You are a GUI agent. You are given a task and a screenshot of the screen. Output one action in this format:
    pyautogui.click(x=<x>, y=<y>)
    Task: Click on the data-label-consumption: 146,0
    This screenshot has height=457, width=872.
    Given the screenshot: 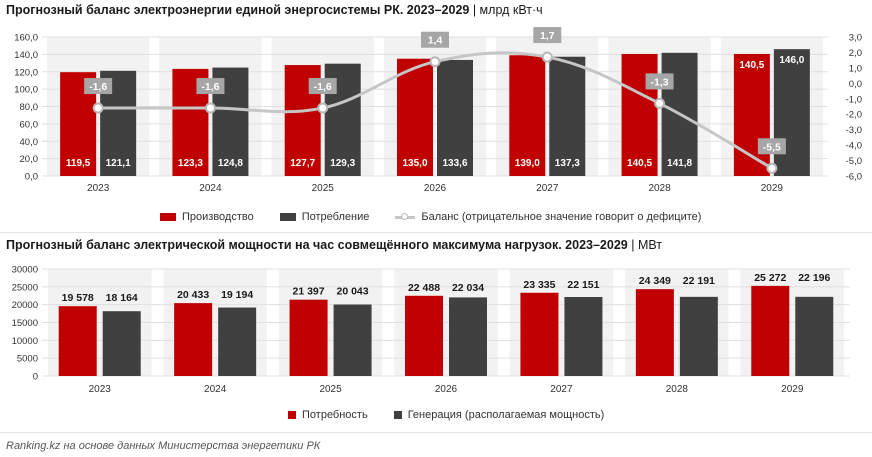 What is the action you would take?
    pyautogui.click(x=791, y=60)
    